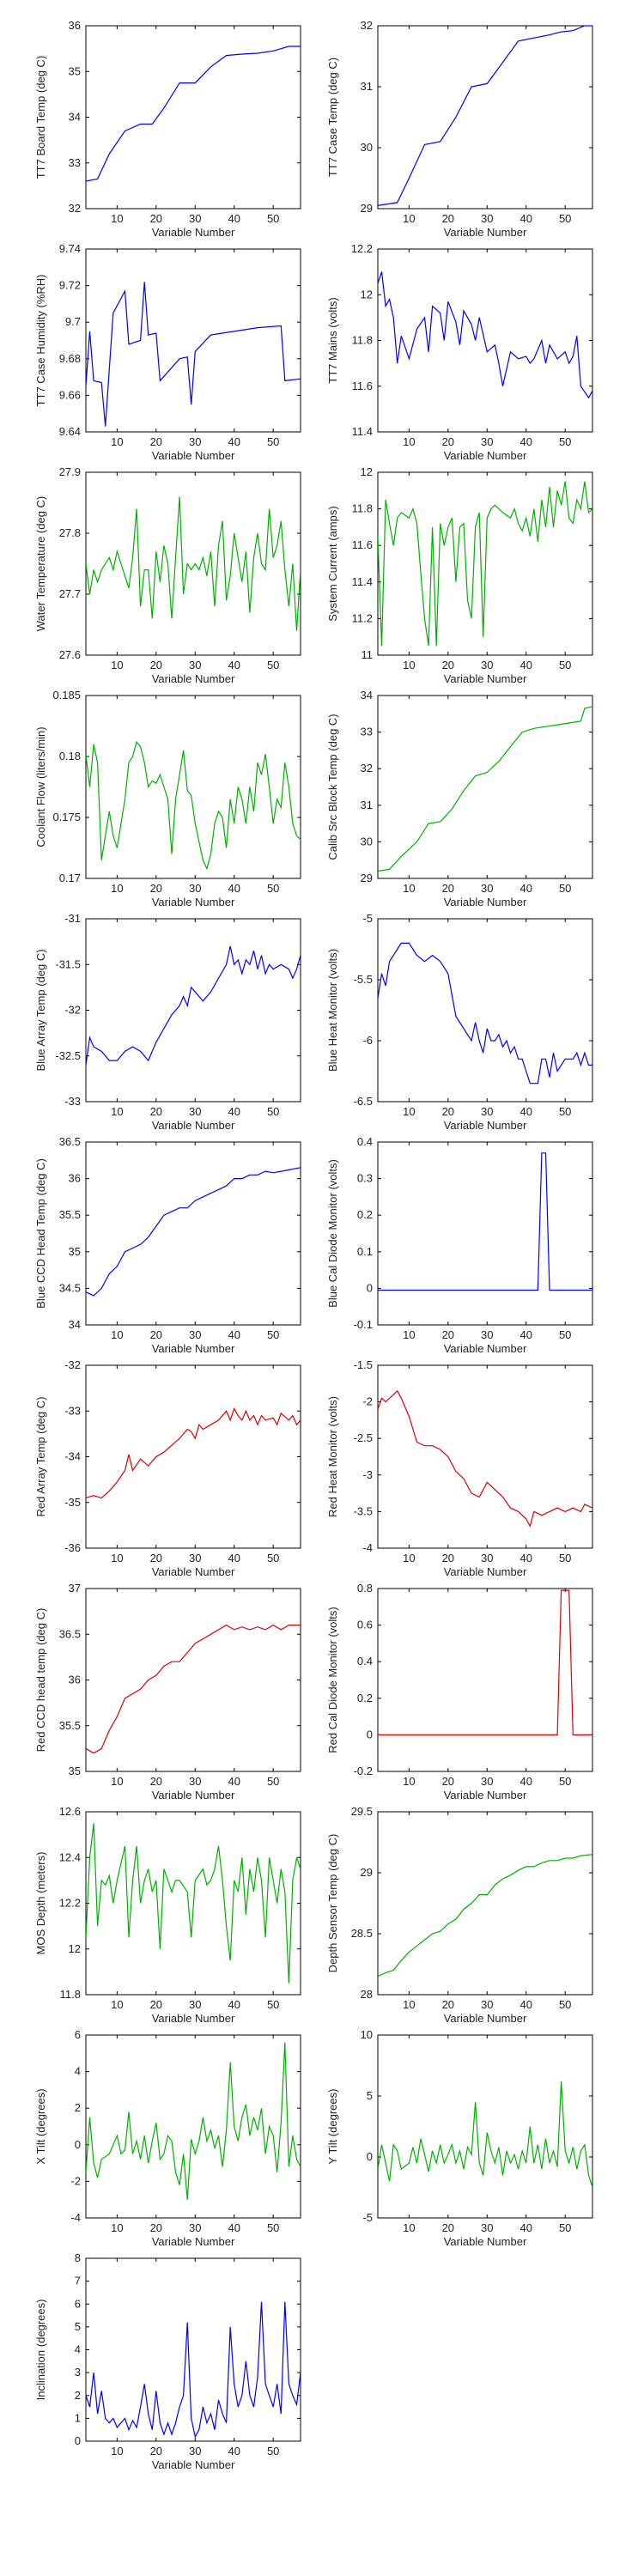 Image resolution: width=644 pixels, height=2576 pixels. I want to click on y-tick-label: 0.6, so click(365, 1625).